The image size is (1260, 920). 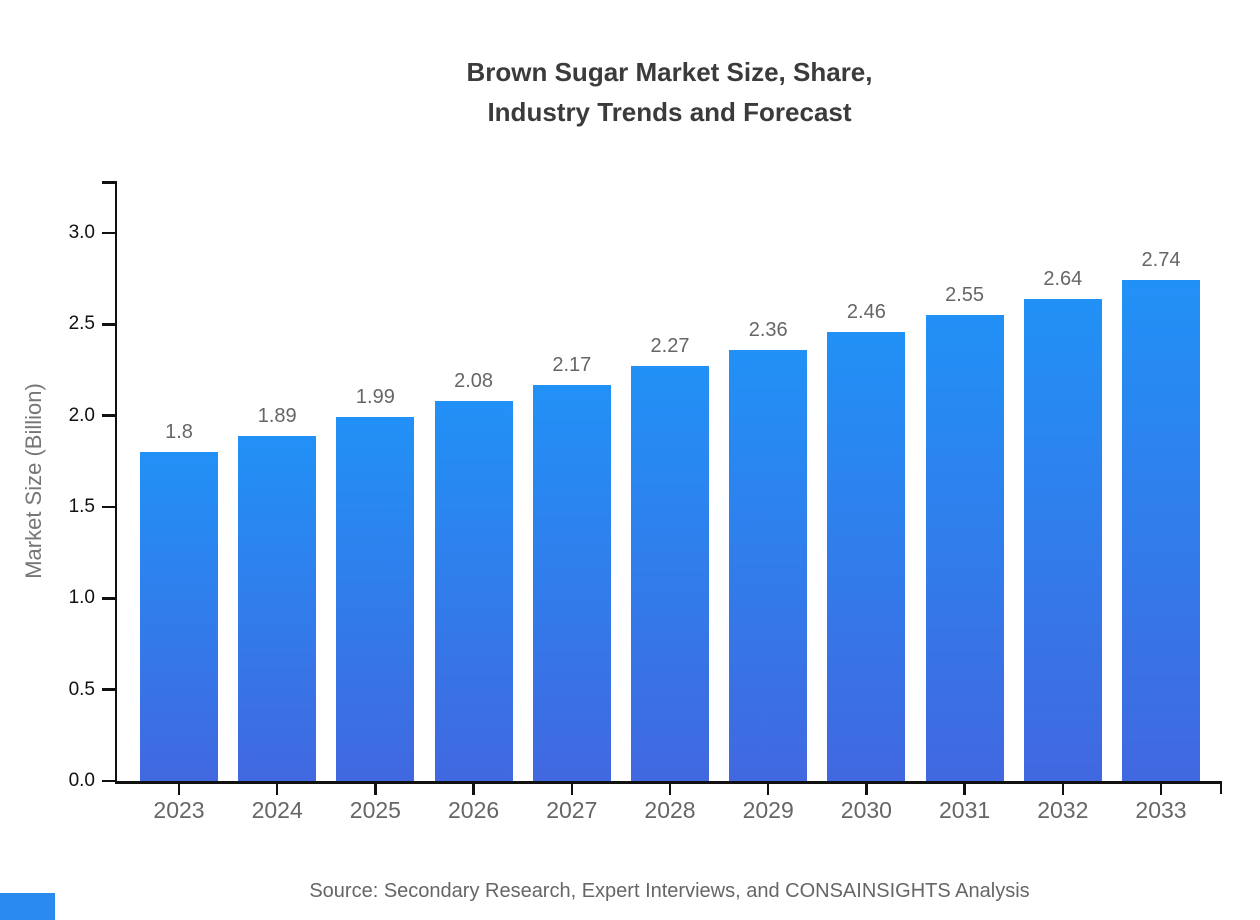 What do you see at coordinates (81, 598) in the screenshot?
I see `y-axis-tick-label: 1.0` at bounding box center [81, 598].